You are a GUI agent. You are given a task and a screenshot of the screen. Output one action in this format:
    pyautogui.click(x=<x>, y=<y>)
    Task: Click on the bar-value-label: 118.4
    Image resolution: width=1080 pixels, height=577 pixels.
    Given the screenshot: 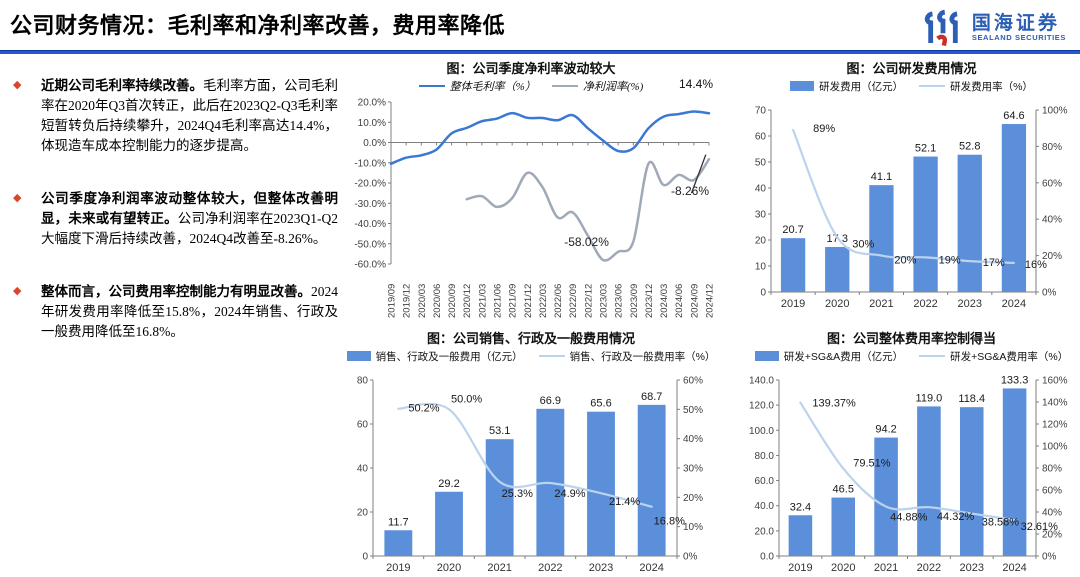 What is the action you would take?
    pyautogui.click(x=971, y=399)
    